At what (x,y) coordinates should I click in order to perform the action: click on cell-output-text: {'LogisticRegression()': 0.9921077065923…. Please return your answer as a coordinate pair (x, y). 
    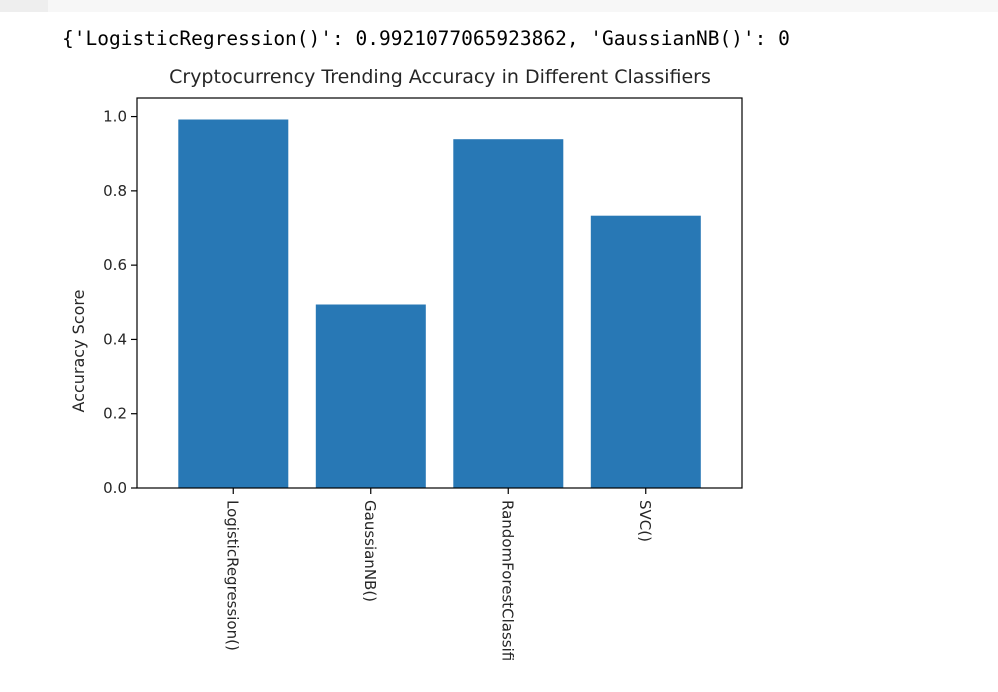
    Looking at the image, I should click on (426, 38).